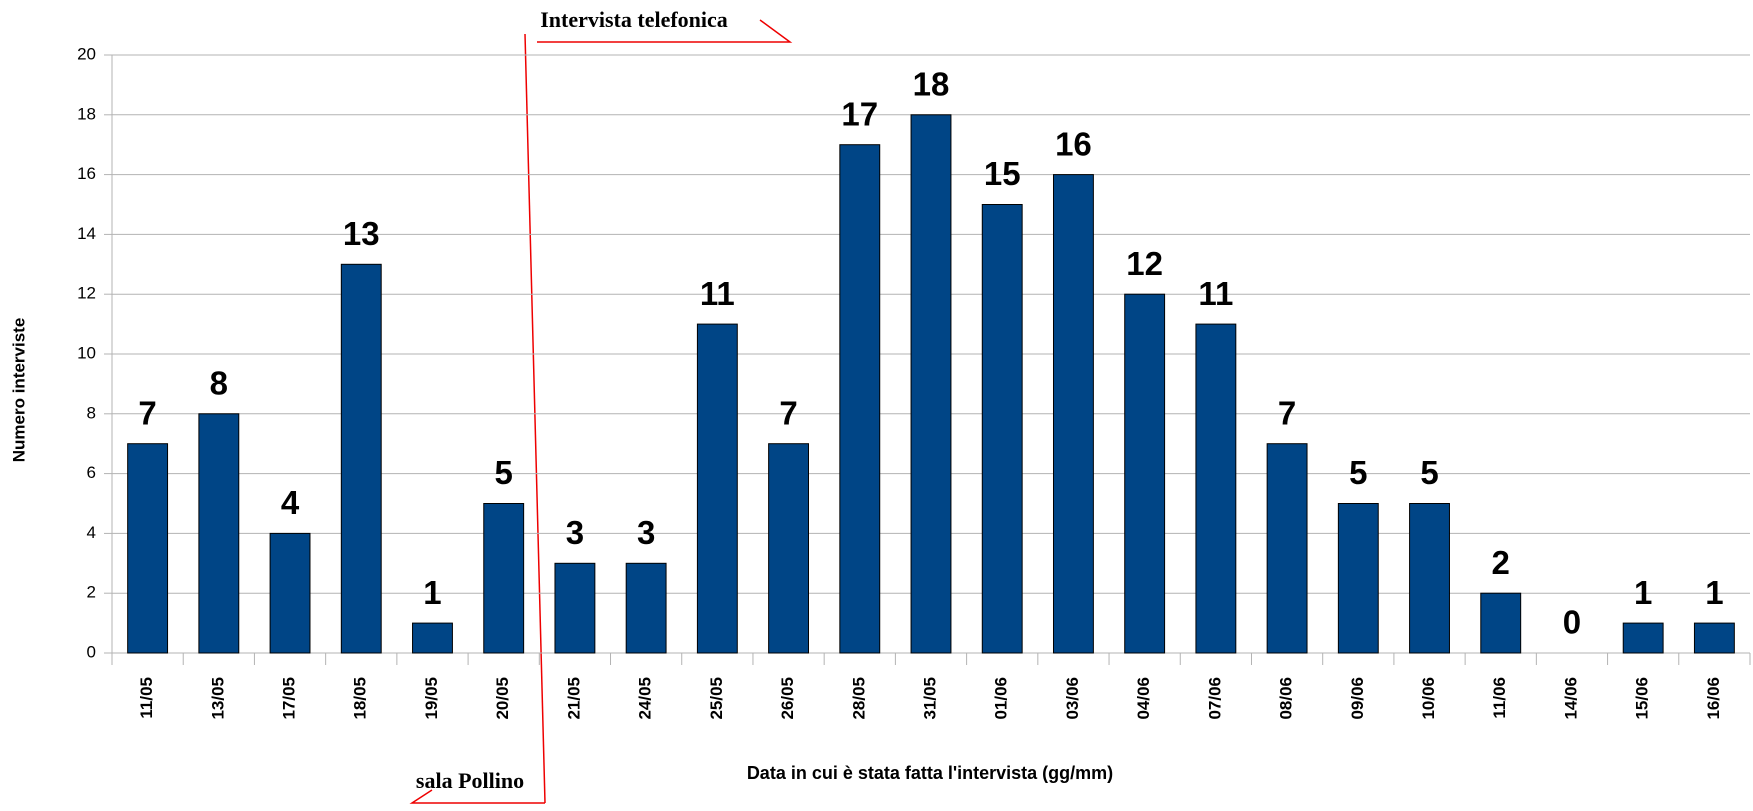  I want to click on y-tick-label: 6, so click(91, 472).